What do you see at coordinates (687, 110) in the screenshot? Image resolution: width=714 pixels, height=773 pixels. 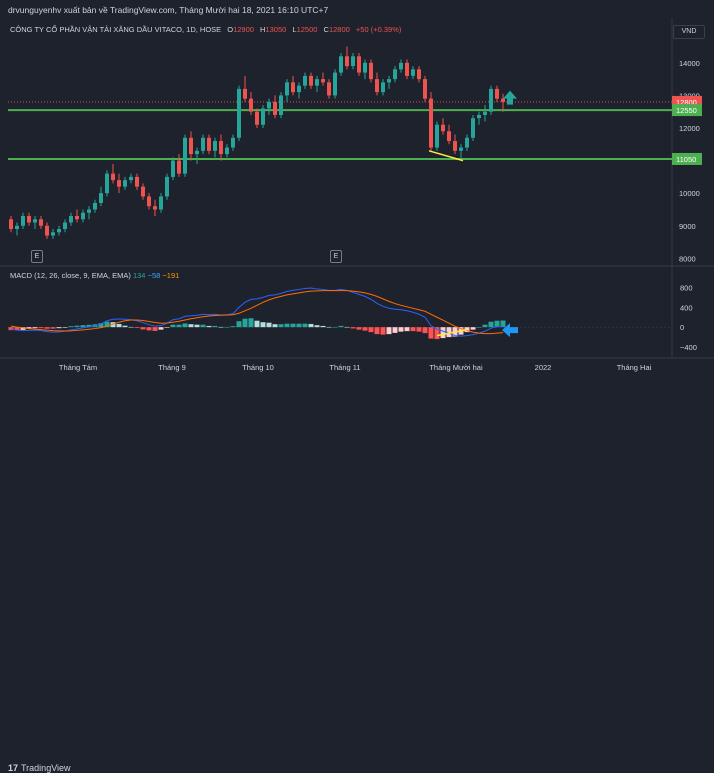 I see `price-axis-badge` at bounding box center [687, 110].